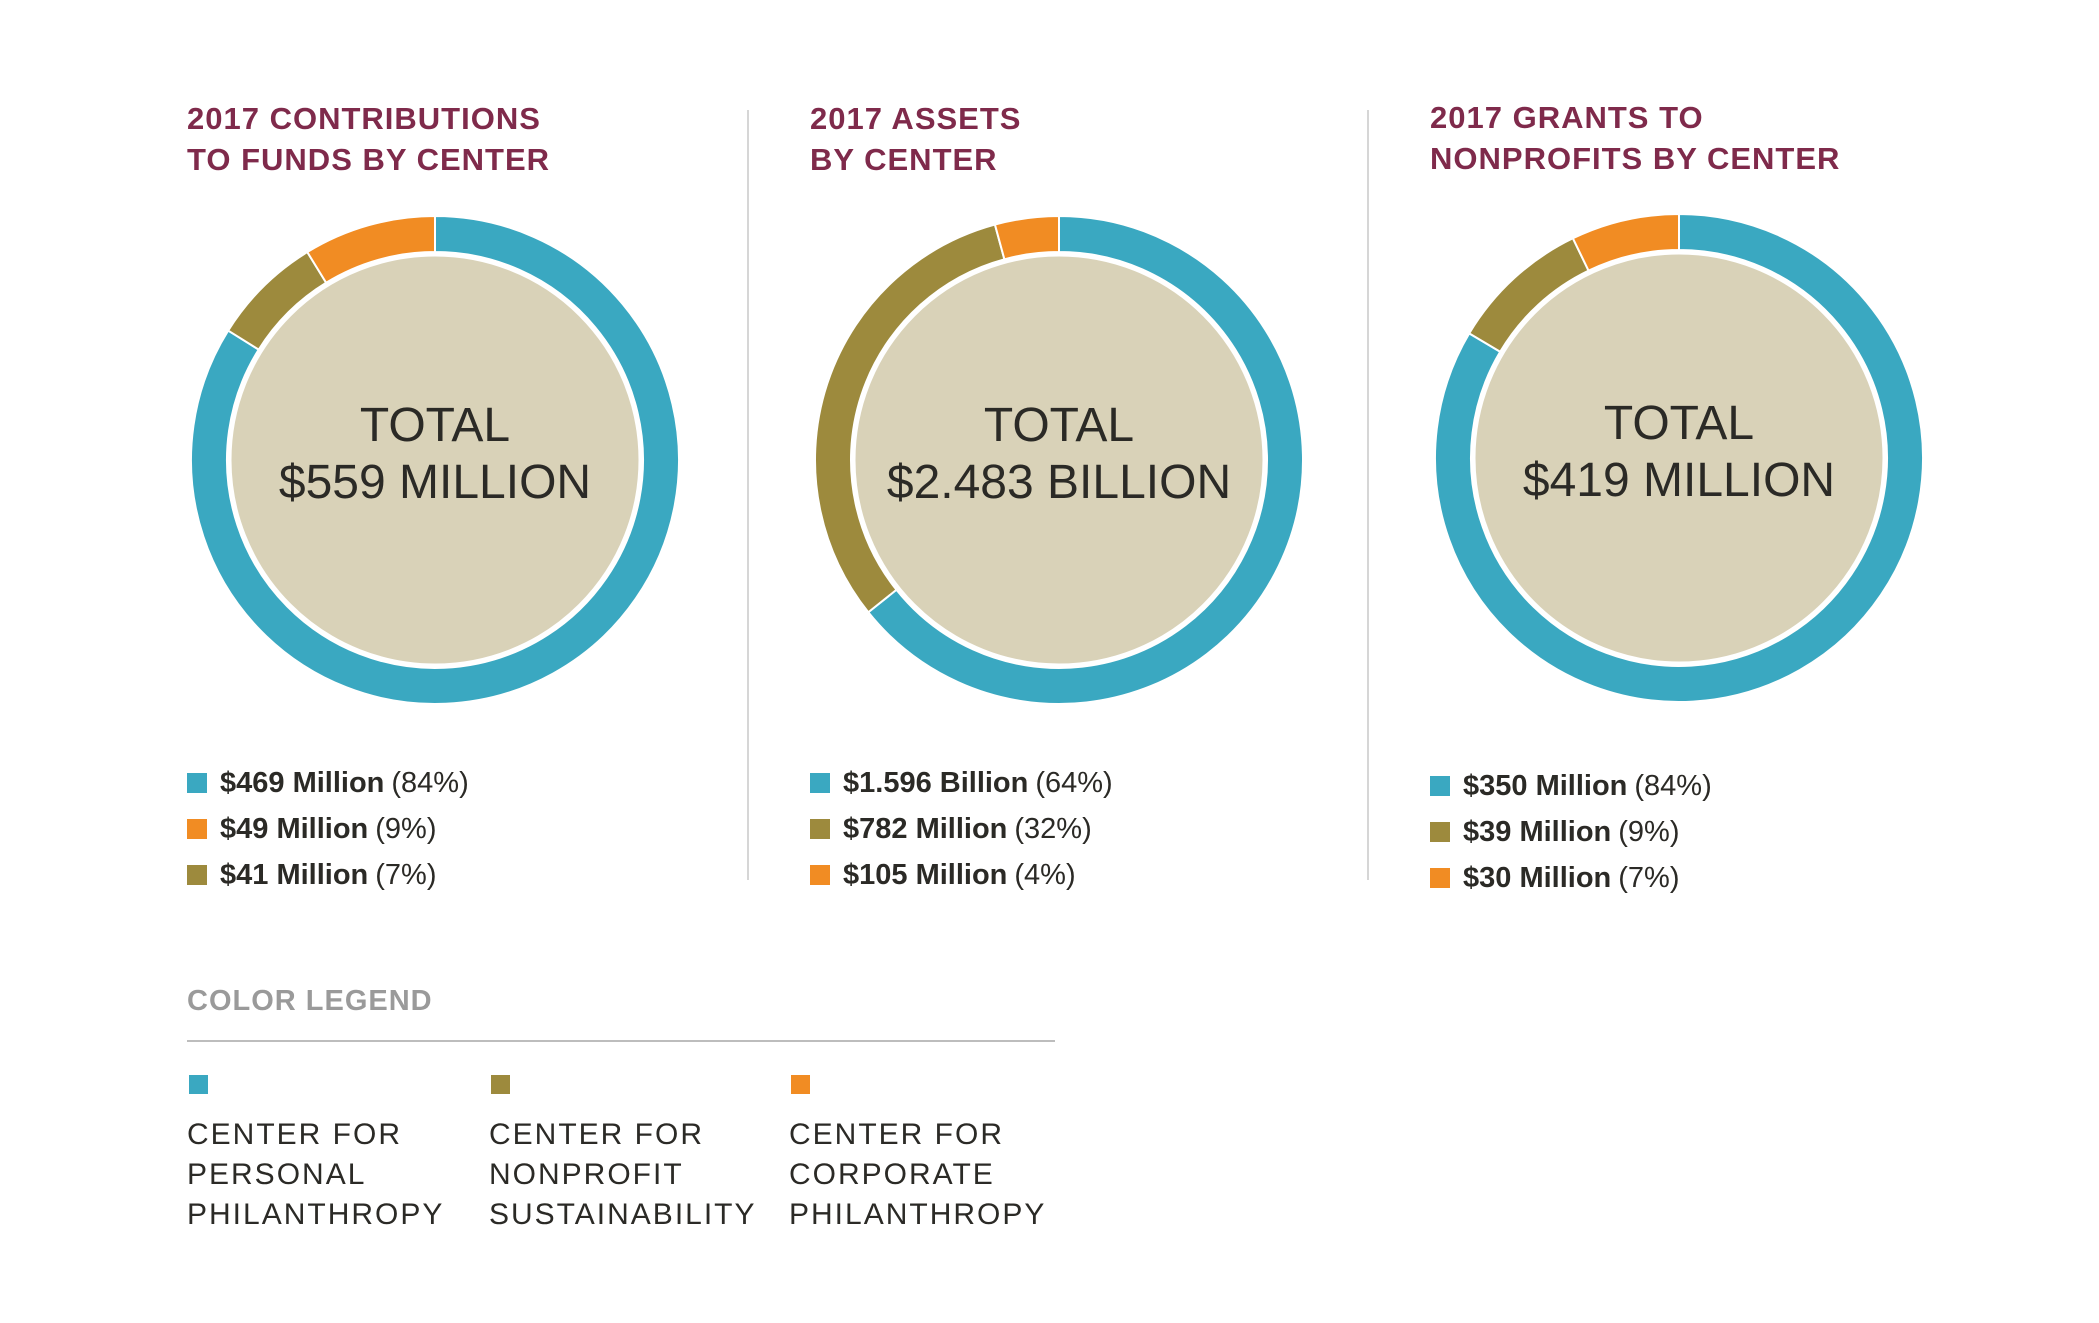 This screenshot has height=1323, width=2099. Describe the element at coordinates (925, 829) in the screenshot. I see `breakdown-amount: $782 Million` at that location.